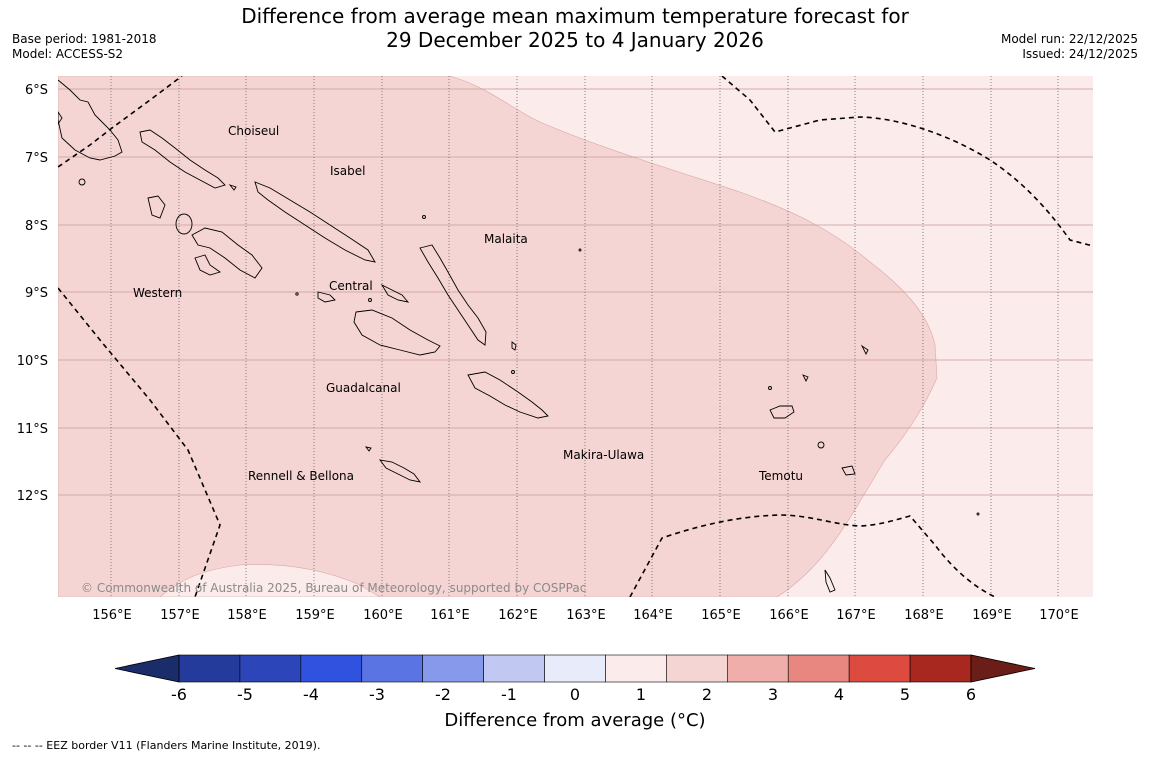 This screenshot has width=1150, height=758. What do you see at coordinates (179, 694) in the screenshot?
I see `colorbar-tick: -6` at bounding box center [179, 694].